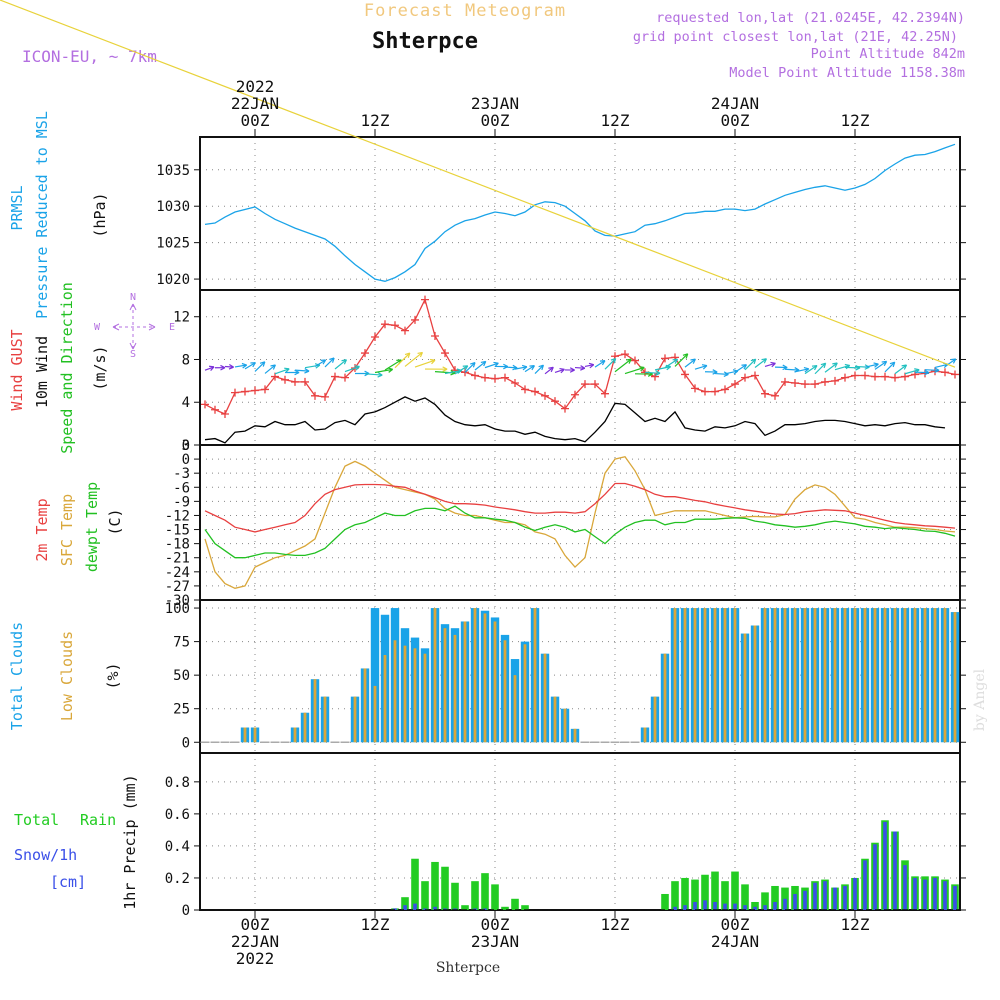  Describe the element at coordinates (92, 527) in the screenshot. I see `temp-label-dewpt: dewpt Temp` at that location.